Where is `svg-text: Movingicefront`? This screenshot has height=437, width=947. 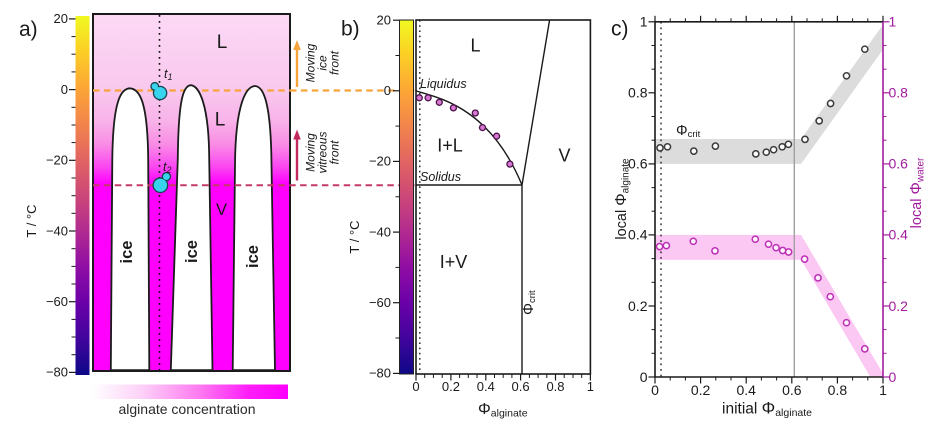 svg-text: Movingicefront is located at coordinates (323, 62).